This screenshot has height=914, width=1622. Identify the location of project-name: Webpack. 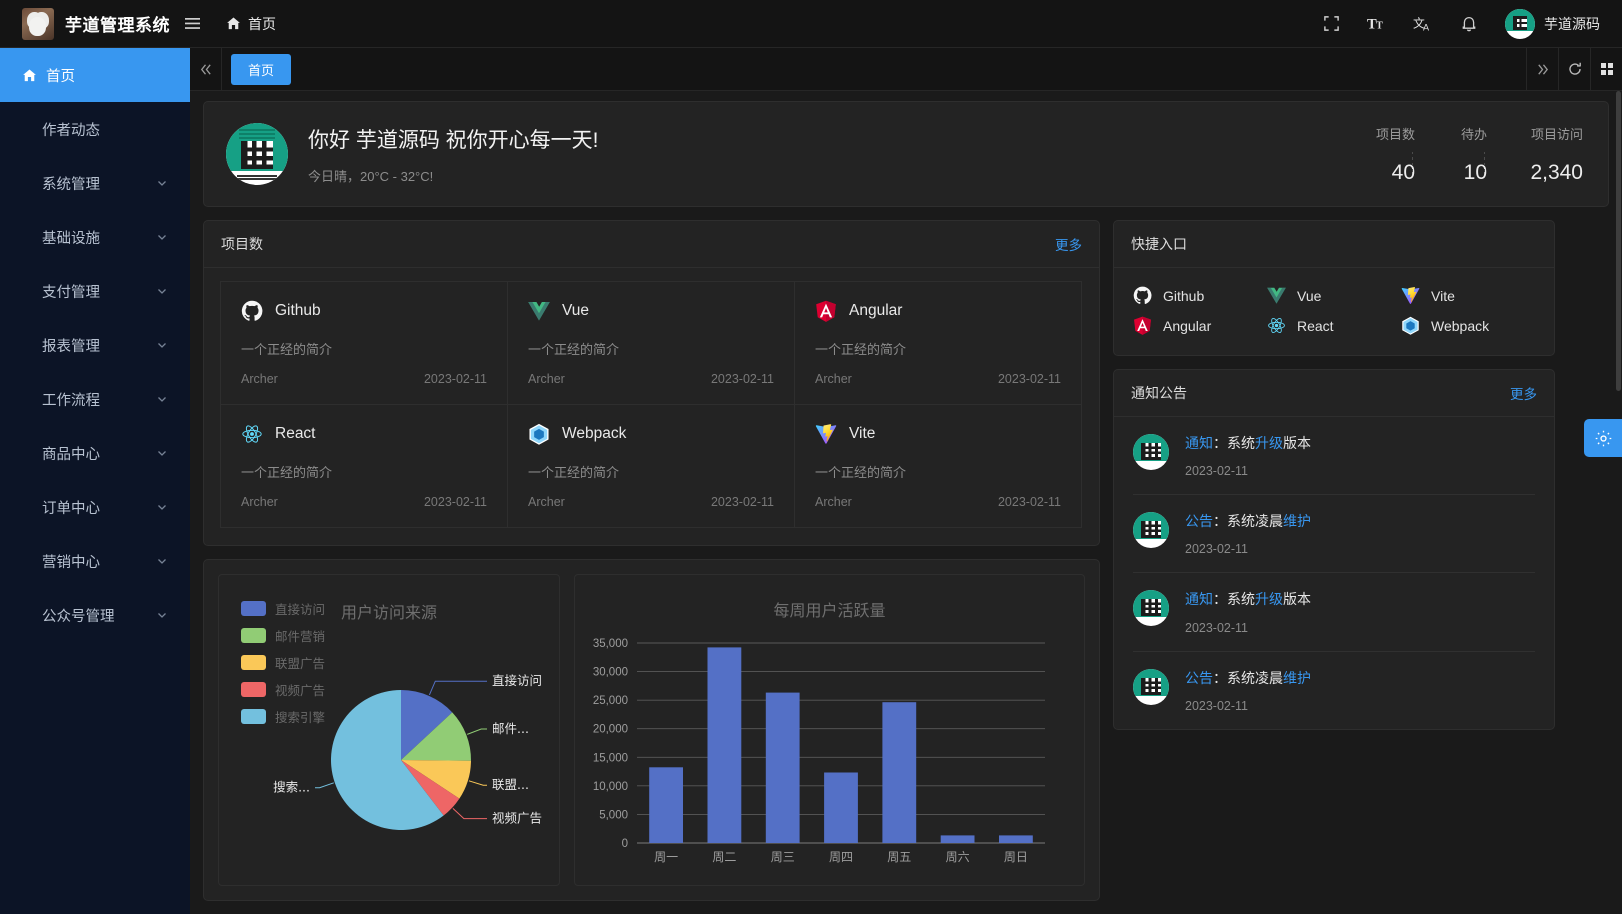
(594, 433).